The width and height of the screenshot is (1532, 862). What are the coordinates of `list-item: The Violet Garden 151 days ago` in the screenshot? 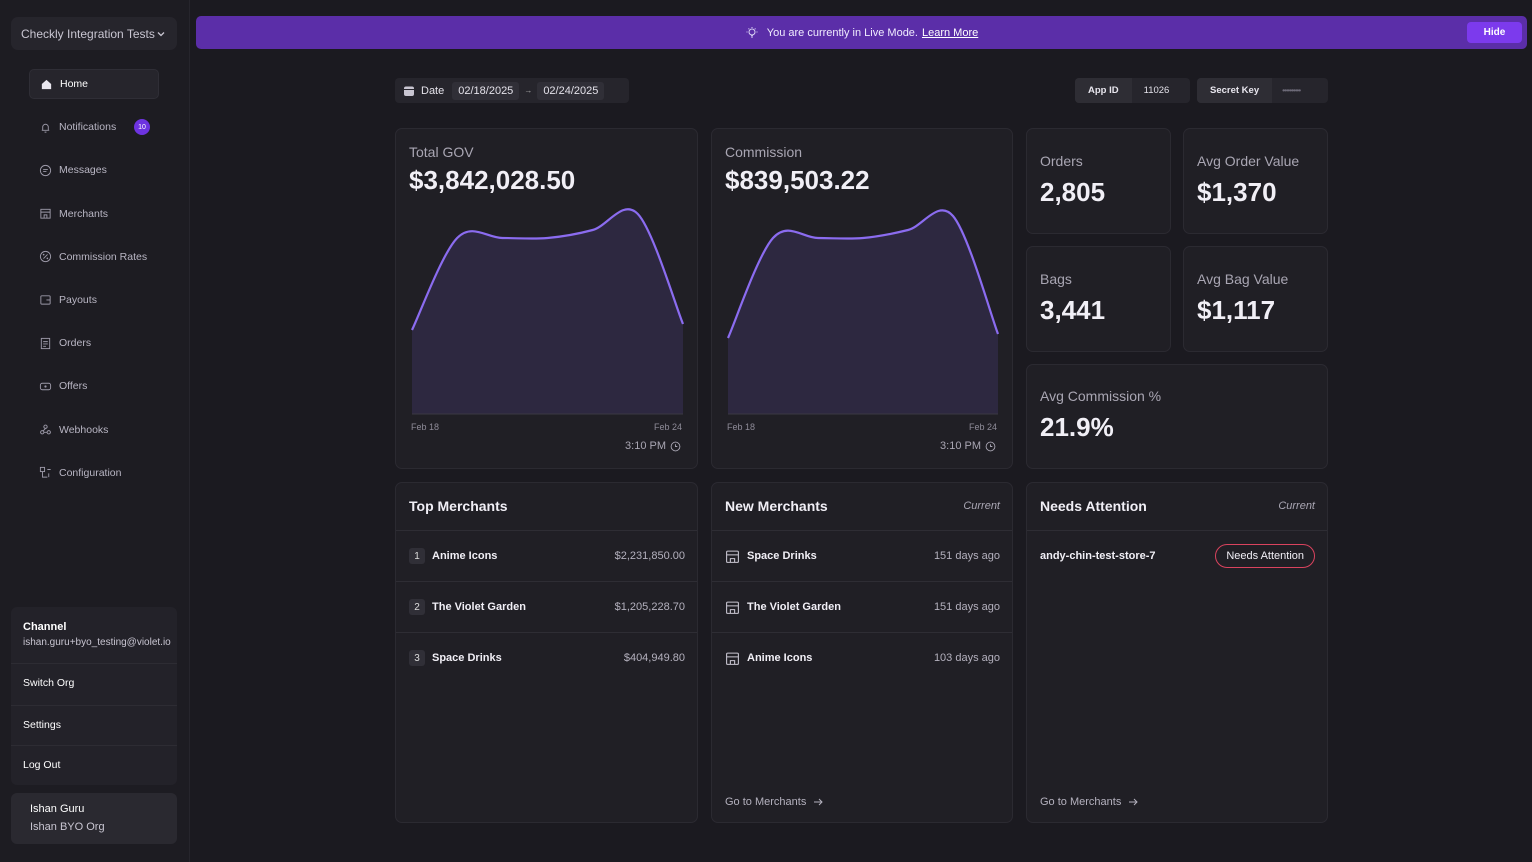 It's located at (862, 607).